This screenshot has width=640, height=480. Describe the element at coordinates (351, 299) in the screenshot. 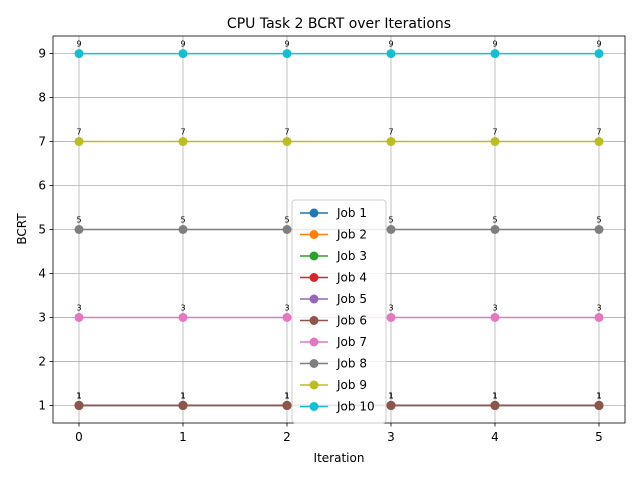

I see `legend-label: Job 5` at that location.